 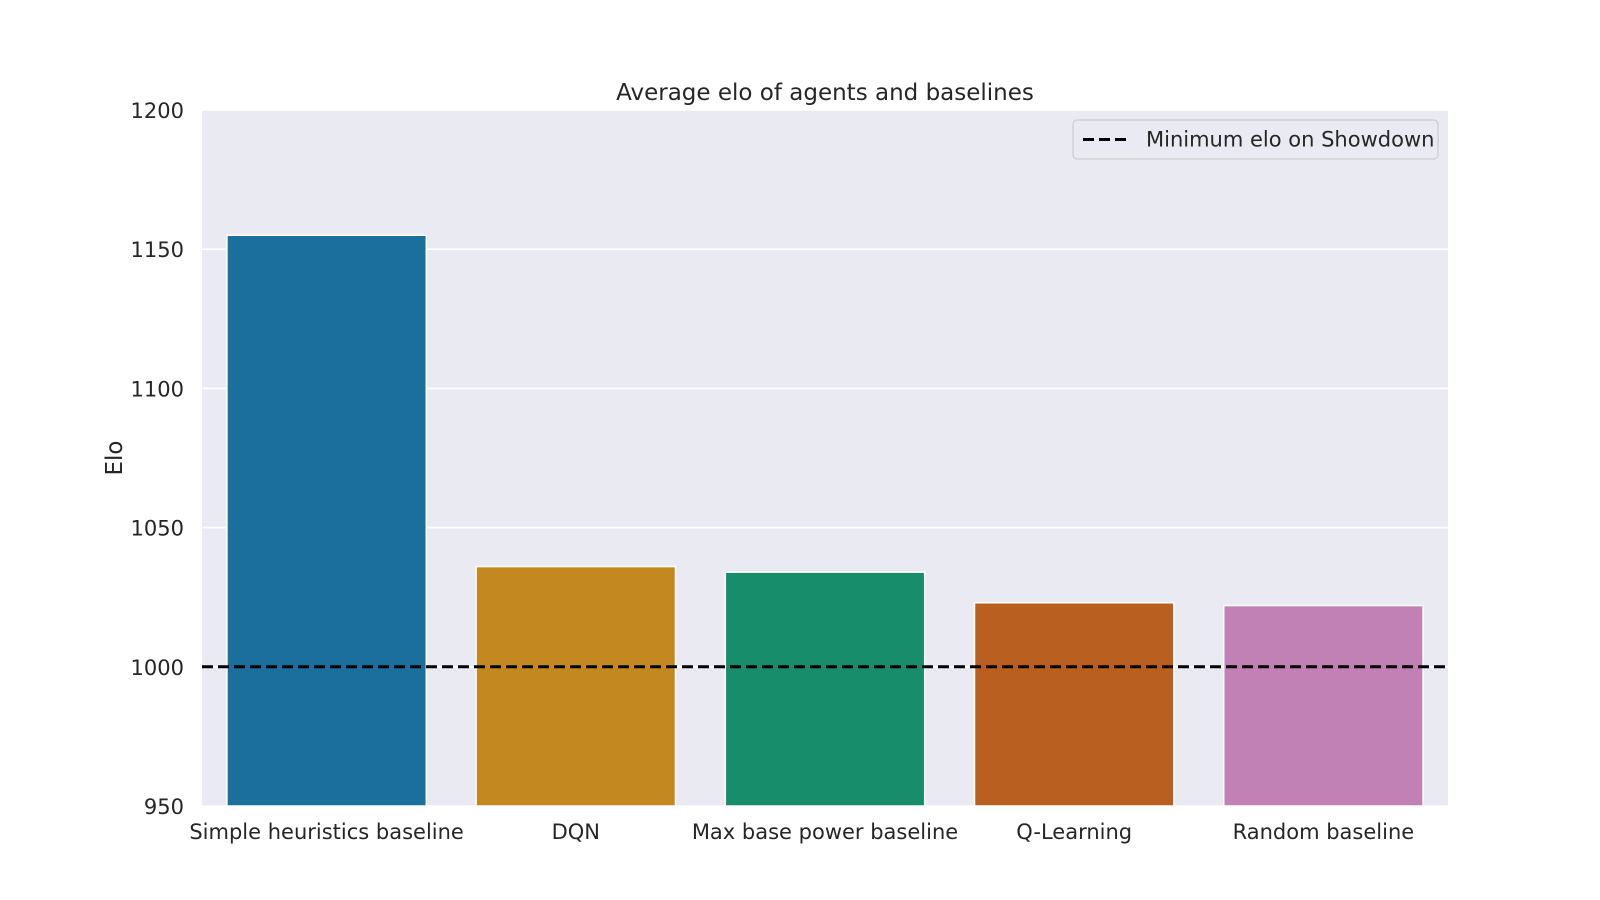 What do you see at coordinates (157, 459) in the screenshot?
I see `y-tick-labels: 950 1000 1050 1100 1150 1200` at bounding box center [157, 459].